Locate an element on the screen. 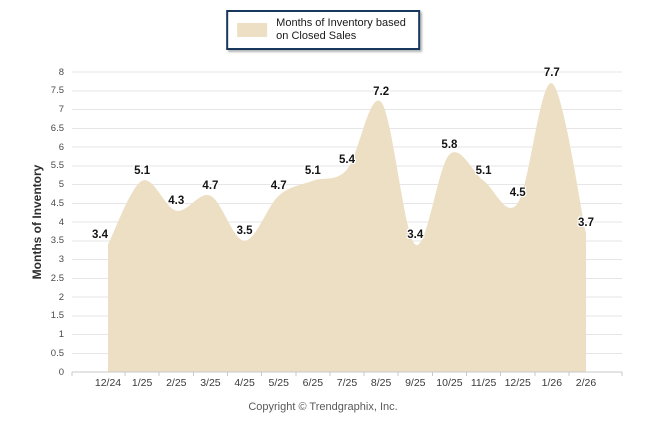 The width and height of the screenshot is (646, 434). data-label: 7.7 is located at coordinates (551, 73).